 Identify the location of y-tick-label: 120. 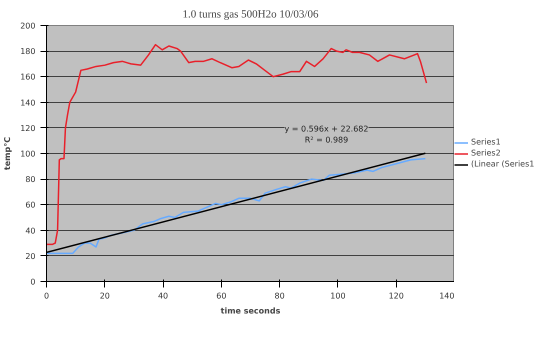
(28, 128).